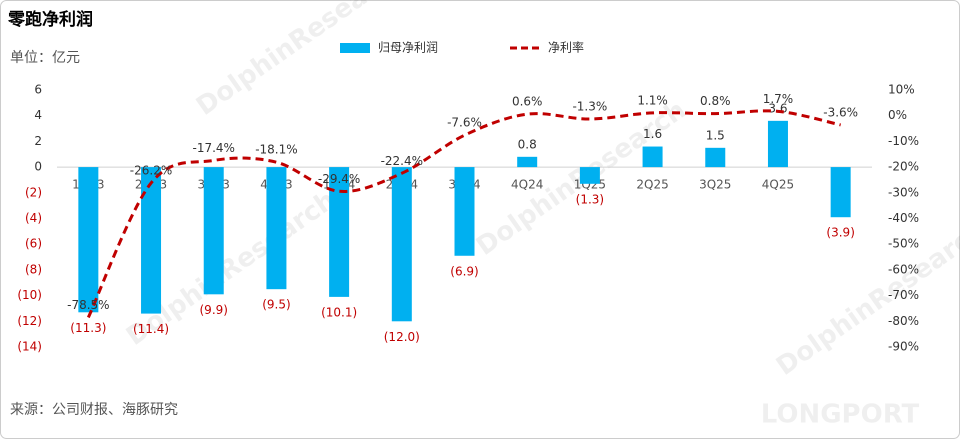 The width and height of the screenshot is (960, 439). What do you see at coordinates (903, 192) in the screenshot?
I see `y2-tick-label: -30%` at bounding box center [903, 192].